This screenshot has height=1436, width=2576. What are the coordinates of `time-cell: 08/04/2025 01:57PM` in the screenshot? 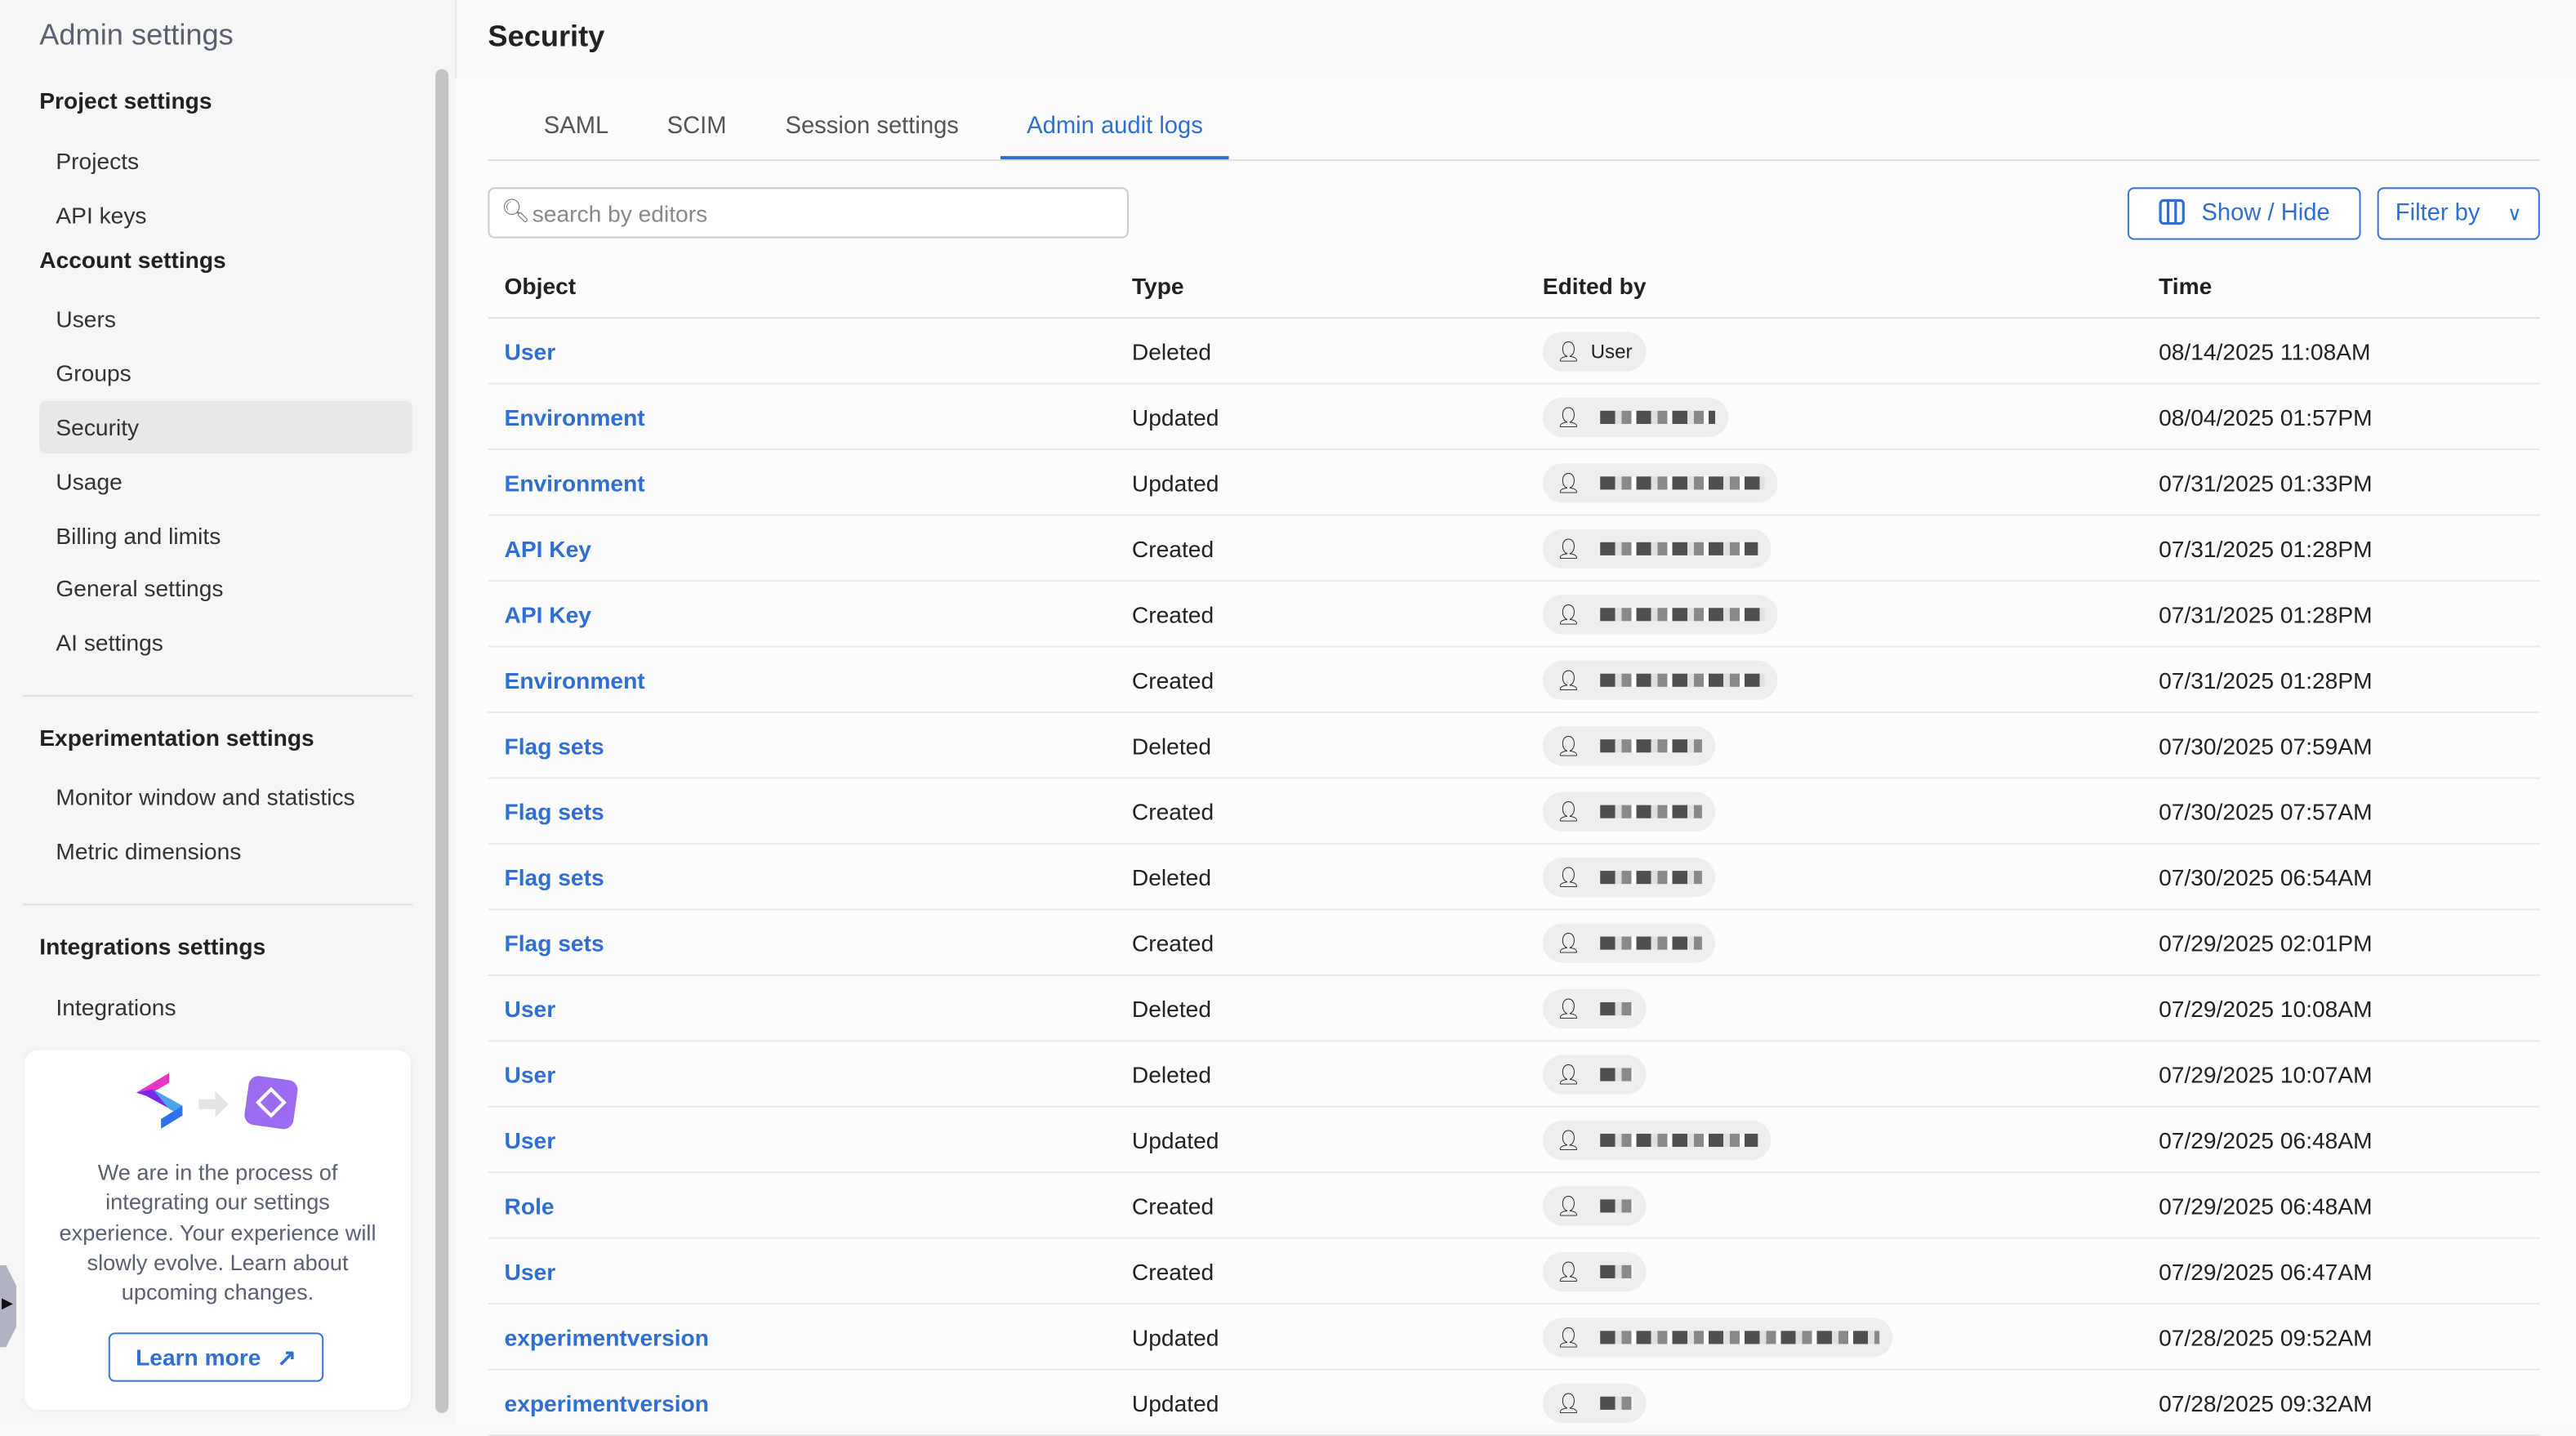 It's located at (2340, 417).